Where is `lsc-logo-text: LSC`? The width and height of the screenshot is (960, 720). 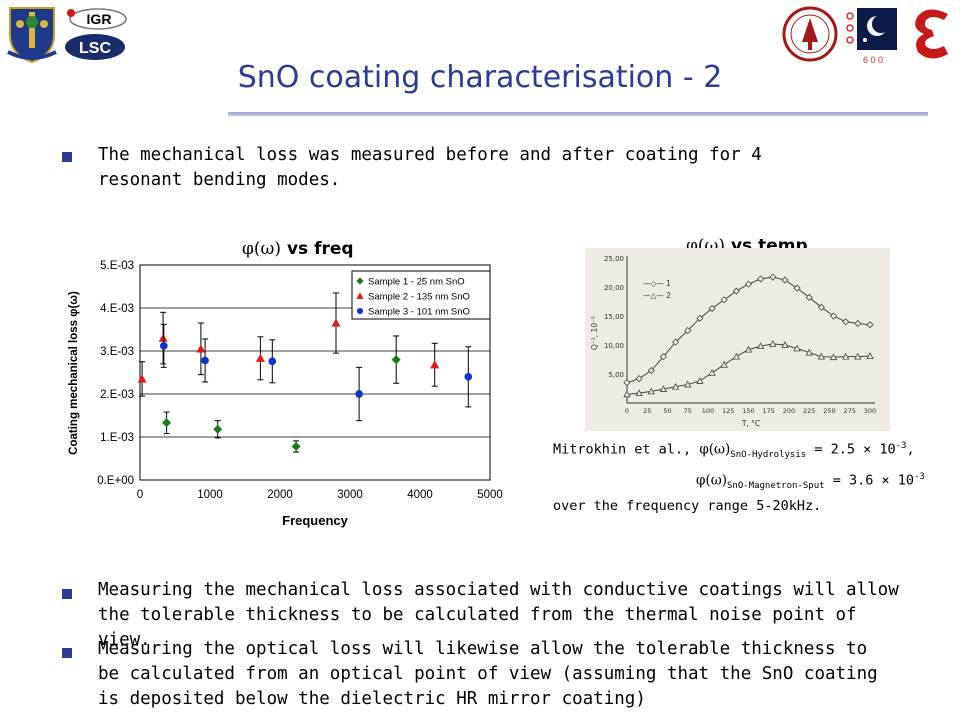 lsc-logo-text: LSC is located at coordinates (95, 48).